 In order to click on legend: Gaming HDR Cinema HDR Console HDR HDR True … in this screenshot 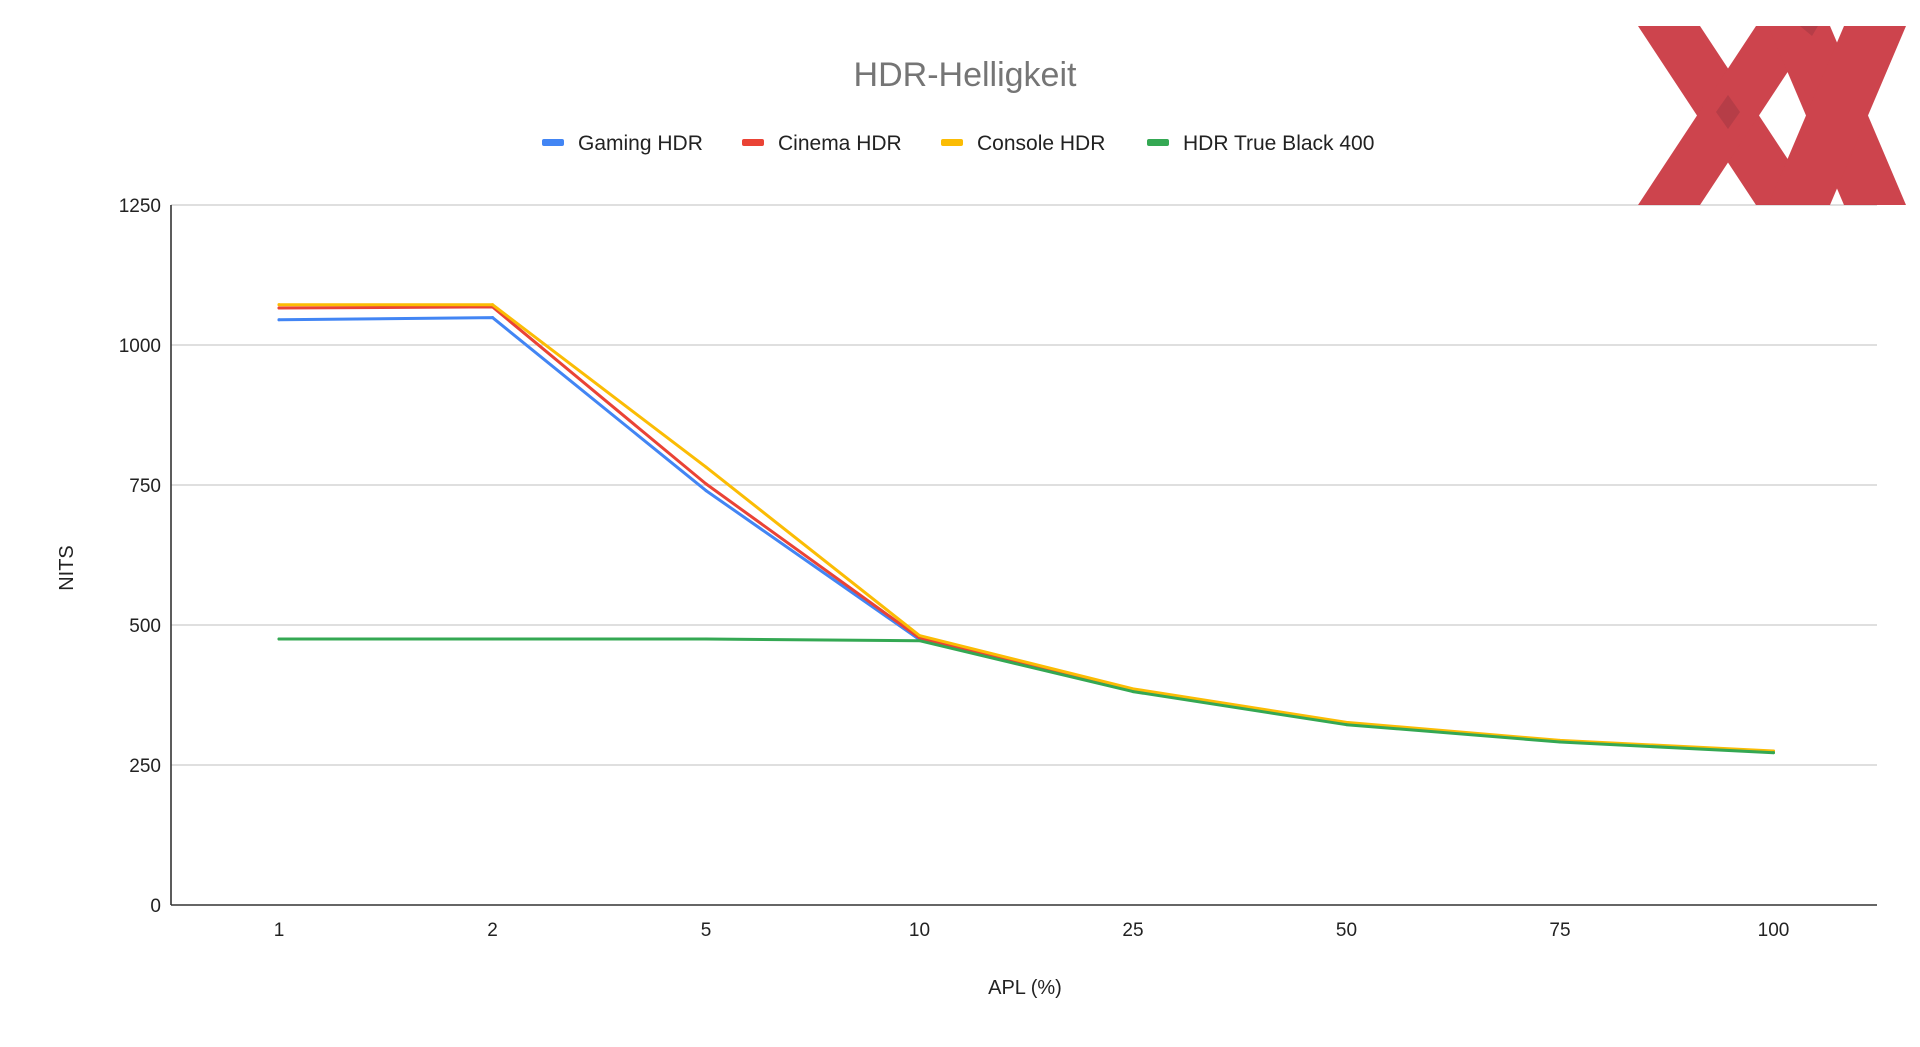, I will do `click(958, 143)`.